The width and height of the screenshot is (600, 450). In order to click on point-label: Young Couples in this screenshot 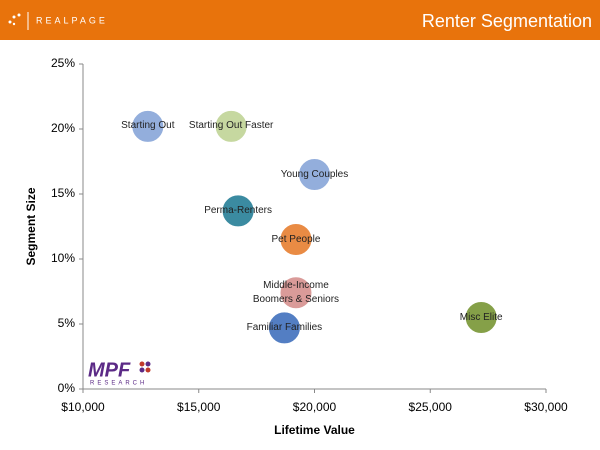, I will do `click(314, 174)`.